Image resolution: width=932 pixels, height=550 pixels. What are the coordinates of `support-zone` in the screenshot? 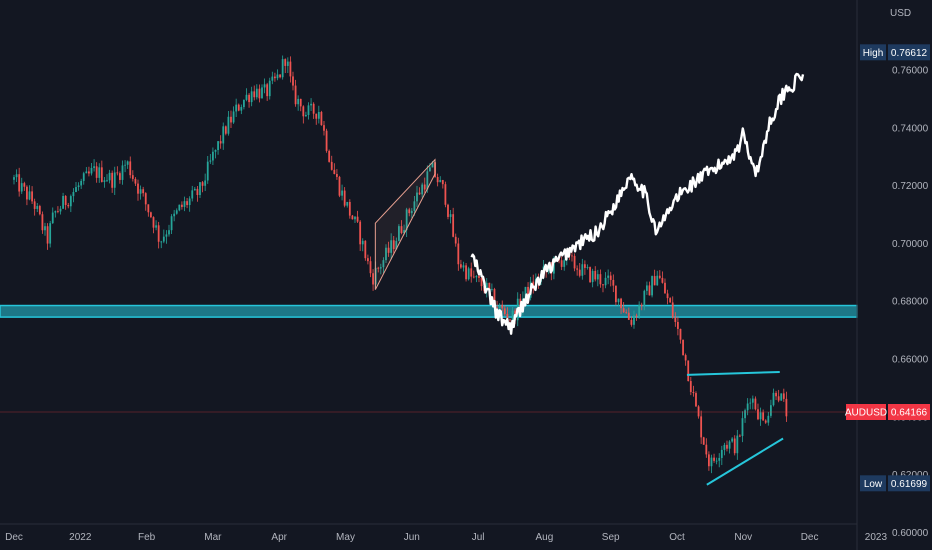 It's located at (429, 311).